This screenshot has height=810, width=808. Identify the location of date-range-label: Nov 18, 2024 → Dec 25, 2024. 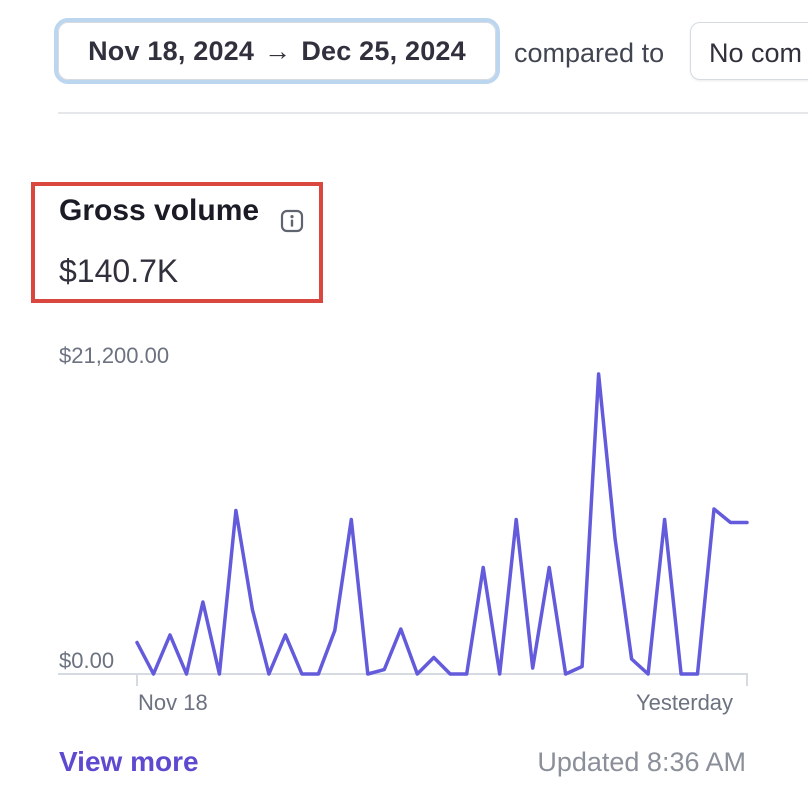
(277, 51).